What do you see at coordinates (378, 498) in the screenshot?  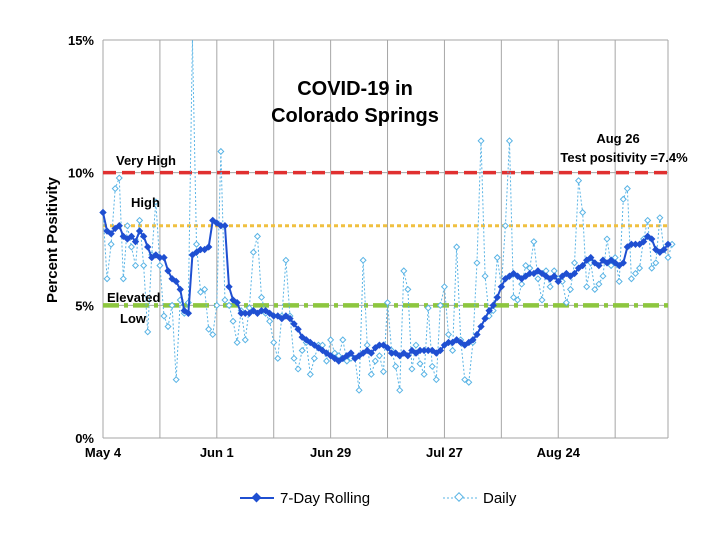 I see `legend: 7-Day Rolling Daily` at bounding box center [378, 498].